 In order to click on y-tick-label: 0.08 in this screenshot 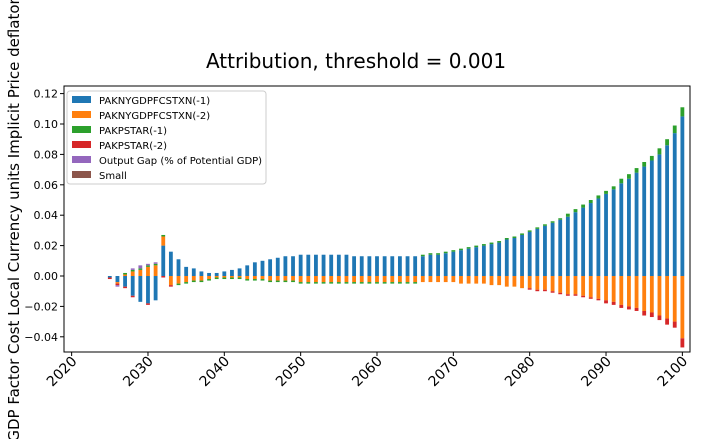, I will do `click(46, 154)`.